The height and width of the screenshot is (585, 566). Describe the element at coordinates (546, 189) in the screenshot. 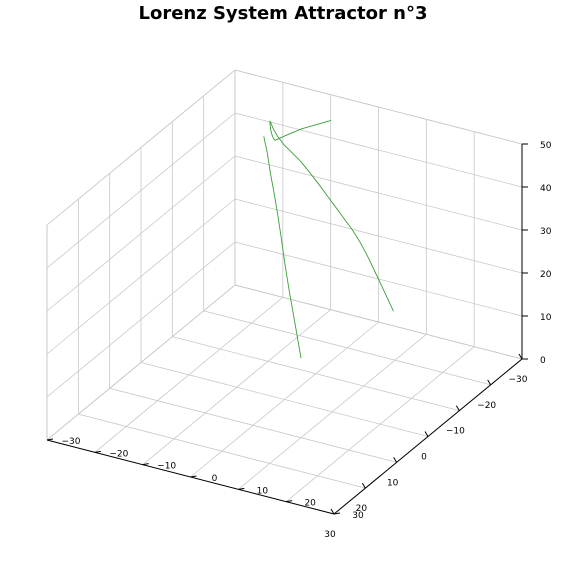

I see `z-tick-label: 40` at that location.